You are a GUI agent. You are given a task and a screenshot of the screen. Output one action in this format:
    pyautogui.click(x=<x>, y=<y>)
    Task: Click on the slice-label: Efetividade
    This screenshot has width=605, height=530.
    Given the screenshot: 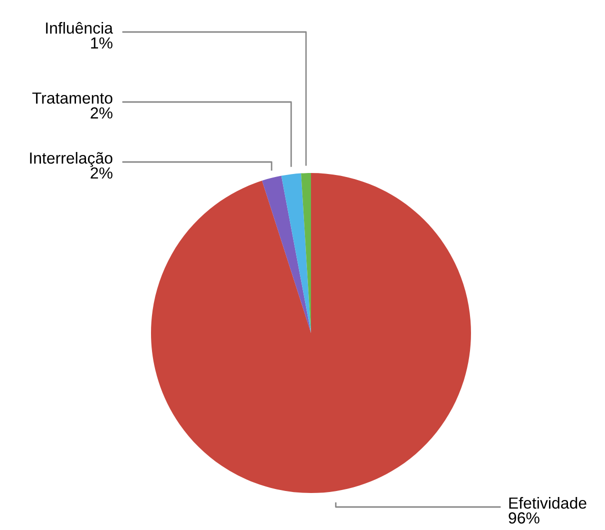 What is the action you would take?
    pyautogui.click(x=547, y=503)
    